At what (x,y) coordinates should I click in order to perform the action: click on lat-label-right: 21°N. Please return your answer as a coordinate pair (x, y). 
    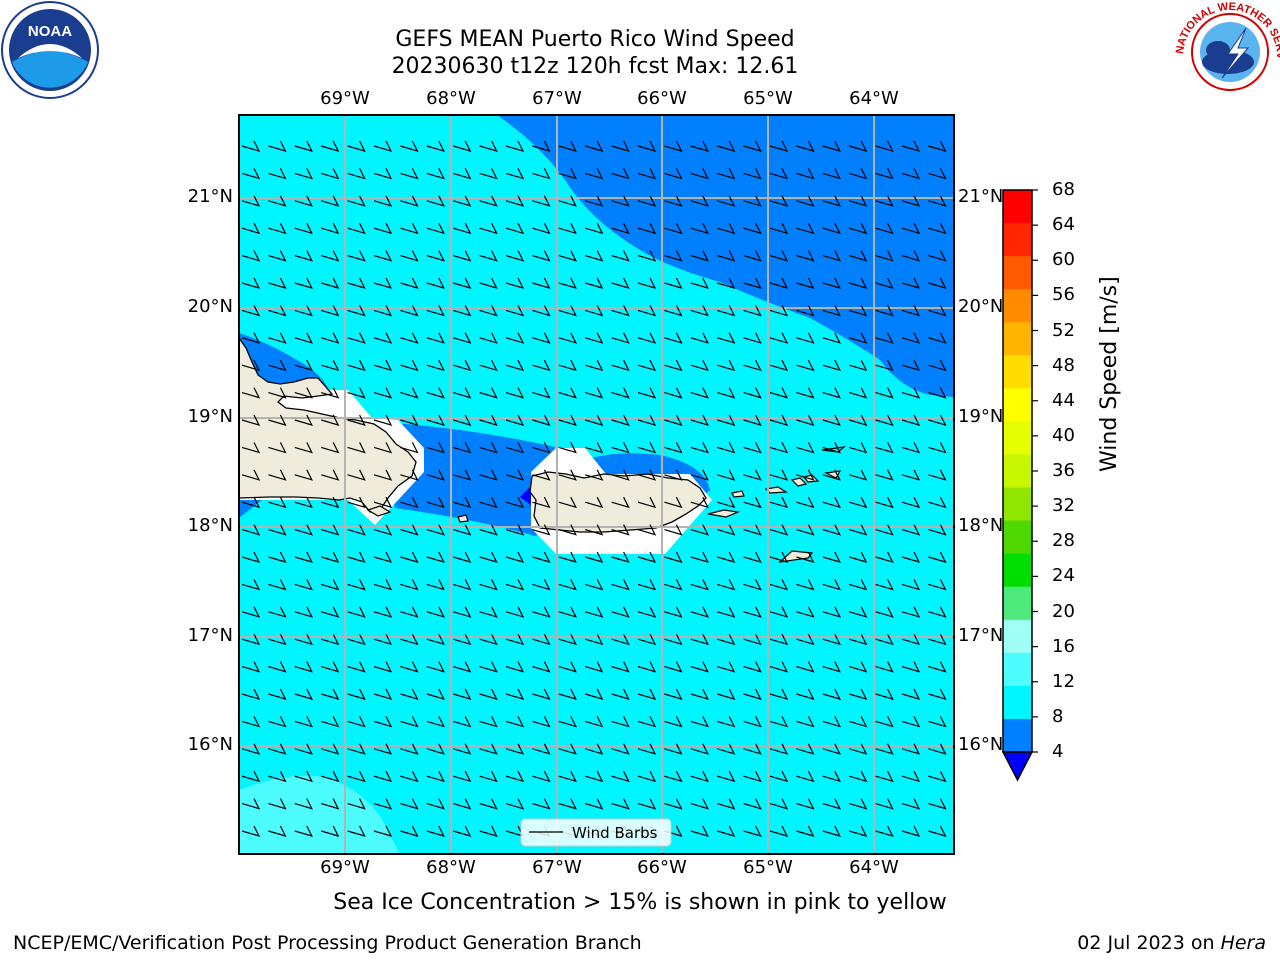
    Looking at the image, I should click on (981, 196).